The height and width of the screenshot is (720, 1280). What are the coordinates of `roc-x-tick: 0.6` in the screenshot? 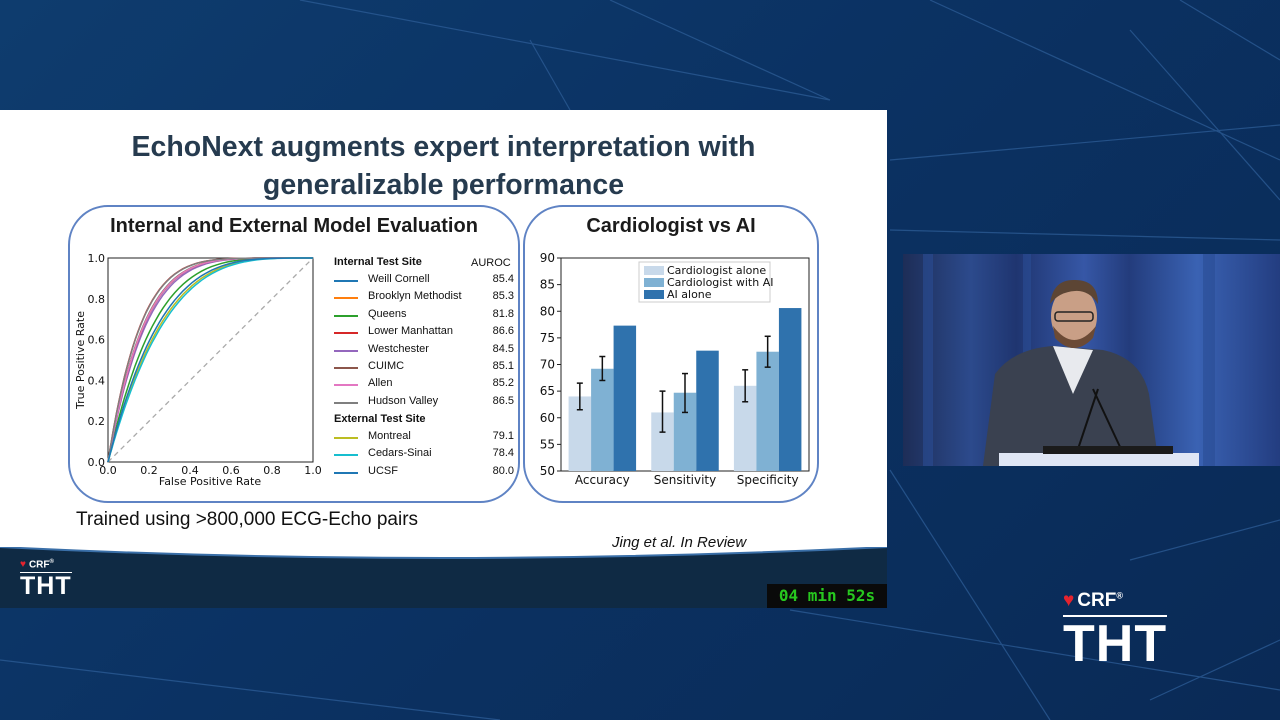 It's located at (231, 470).